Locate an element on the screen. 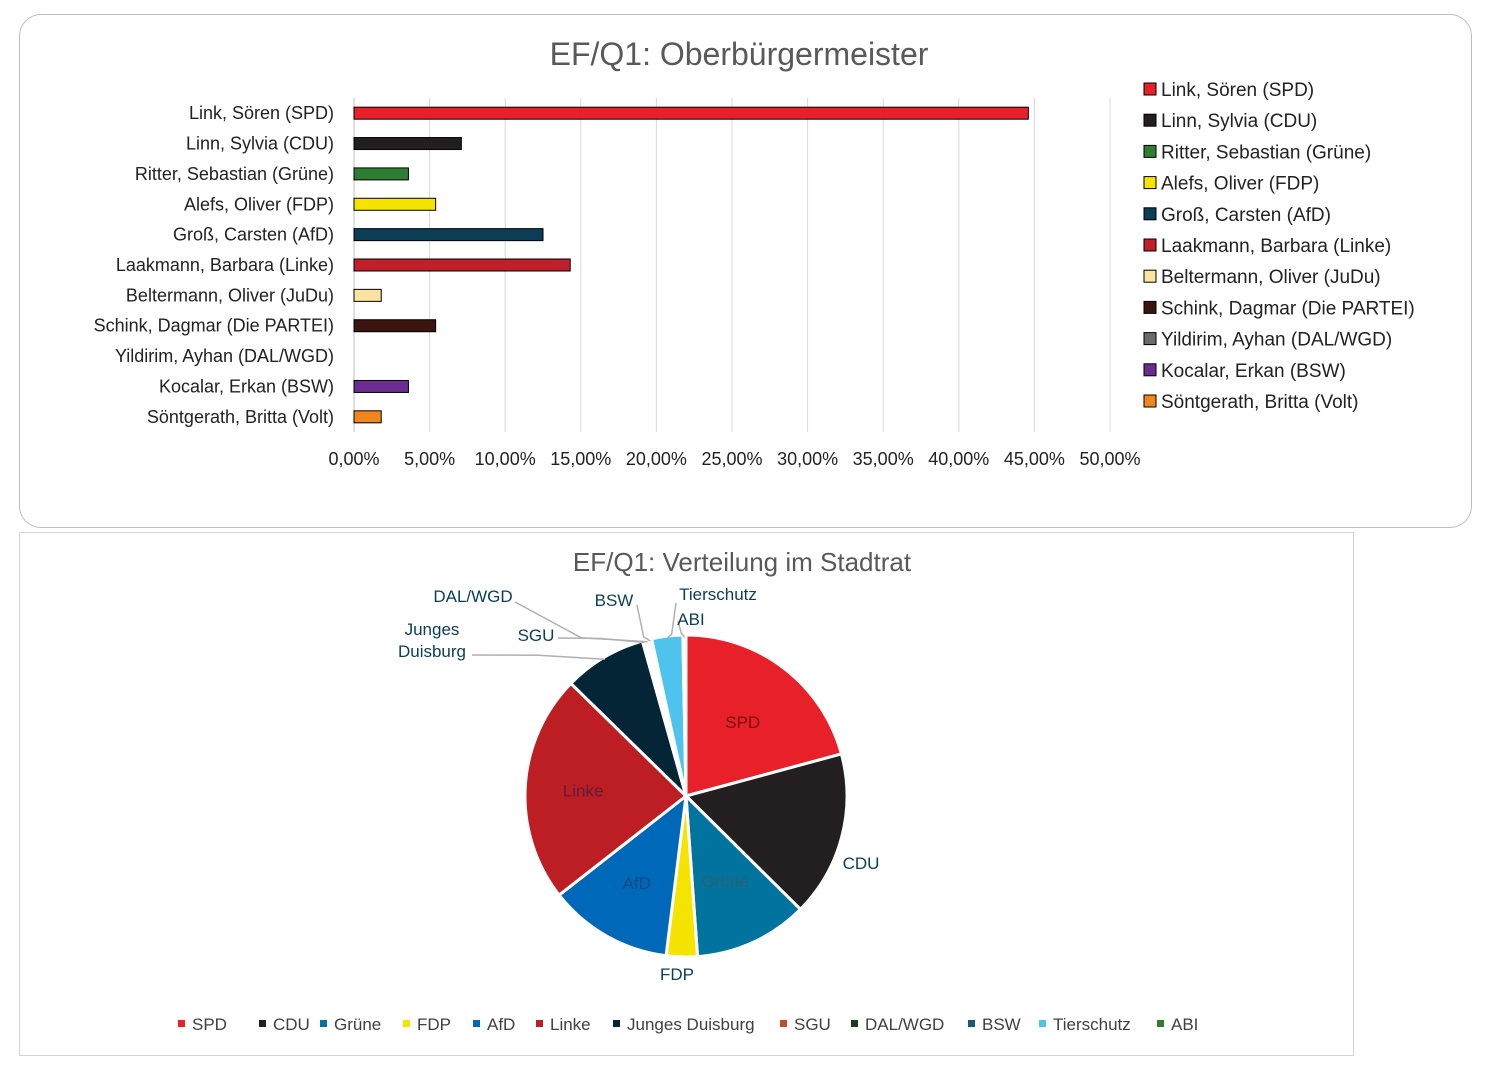 This screenshot has width=1485, height=1076. x-tick-label: 0,00% is located at coordinates (353, 459).